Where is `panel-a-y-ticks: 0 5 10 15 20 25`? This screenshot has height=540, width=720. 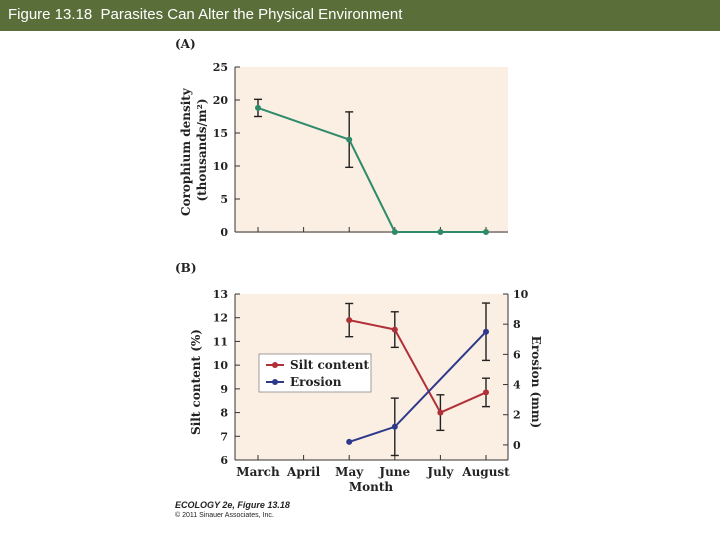
panel-a-y-ticks: 0 5 10 15 20 25 is located at coordinates (226, 150).